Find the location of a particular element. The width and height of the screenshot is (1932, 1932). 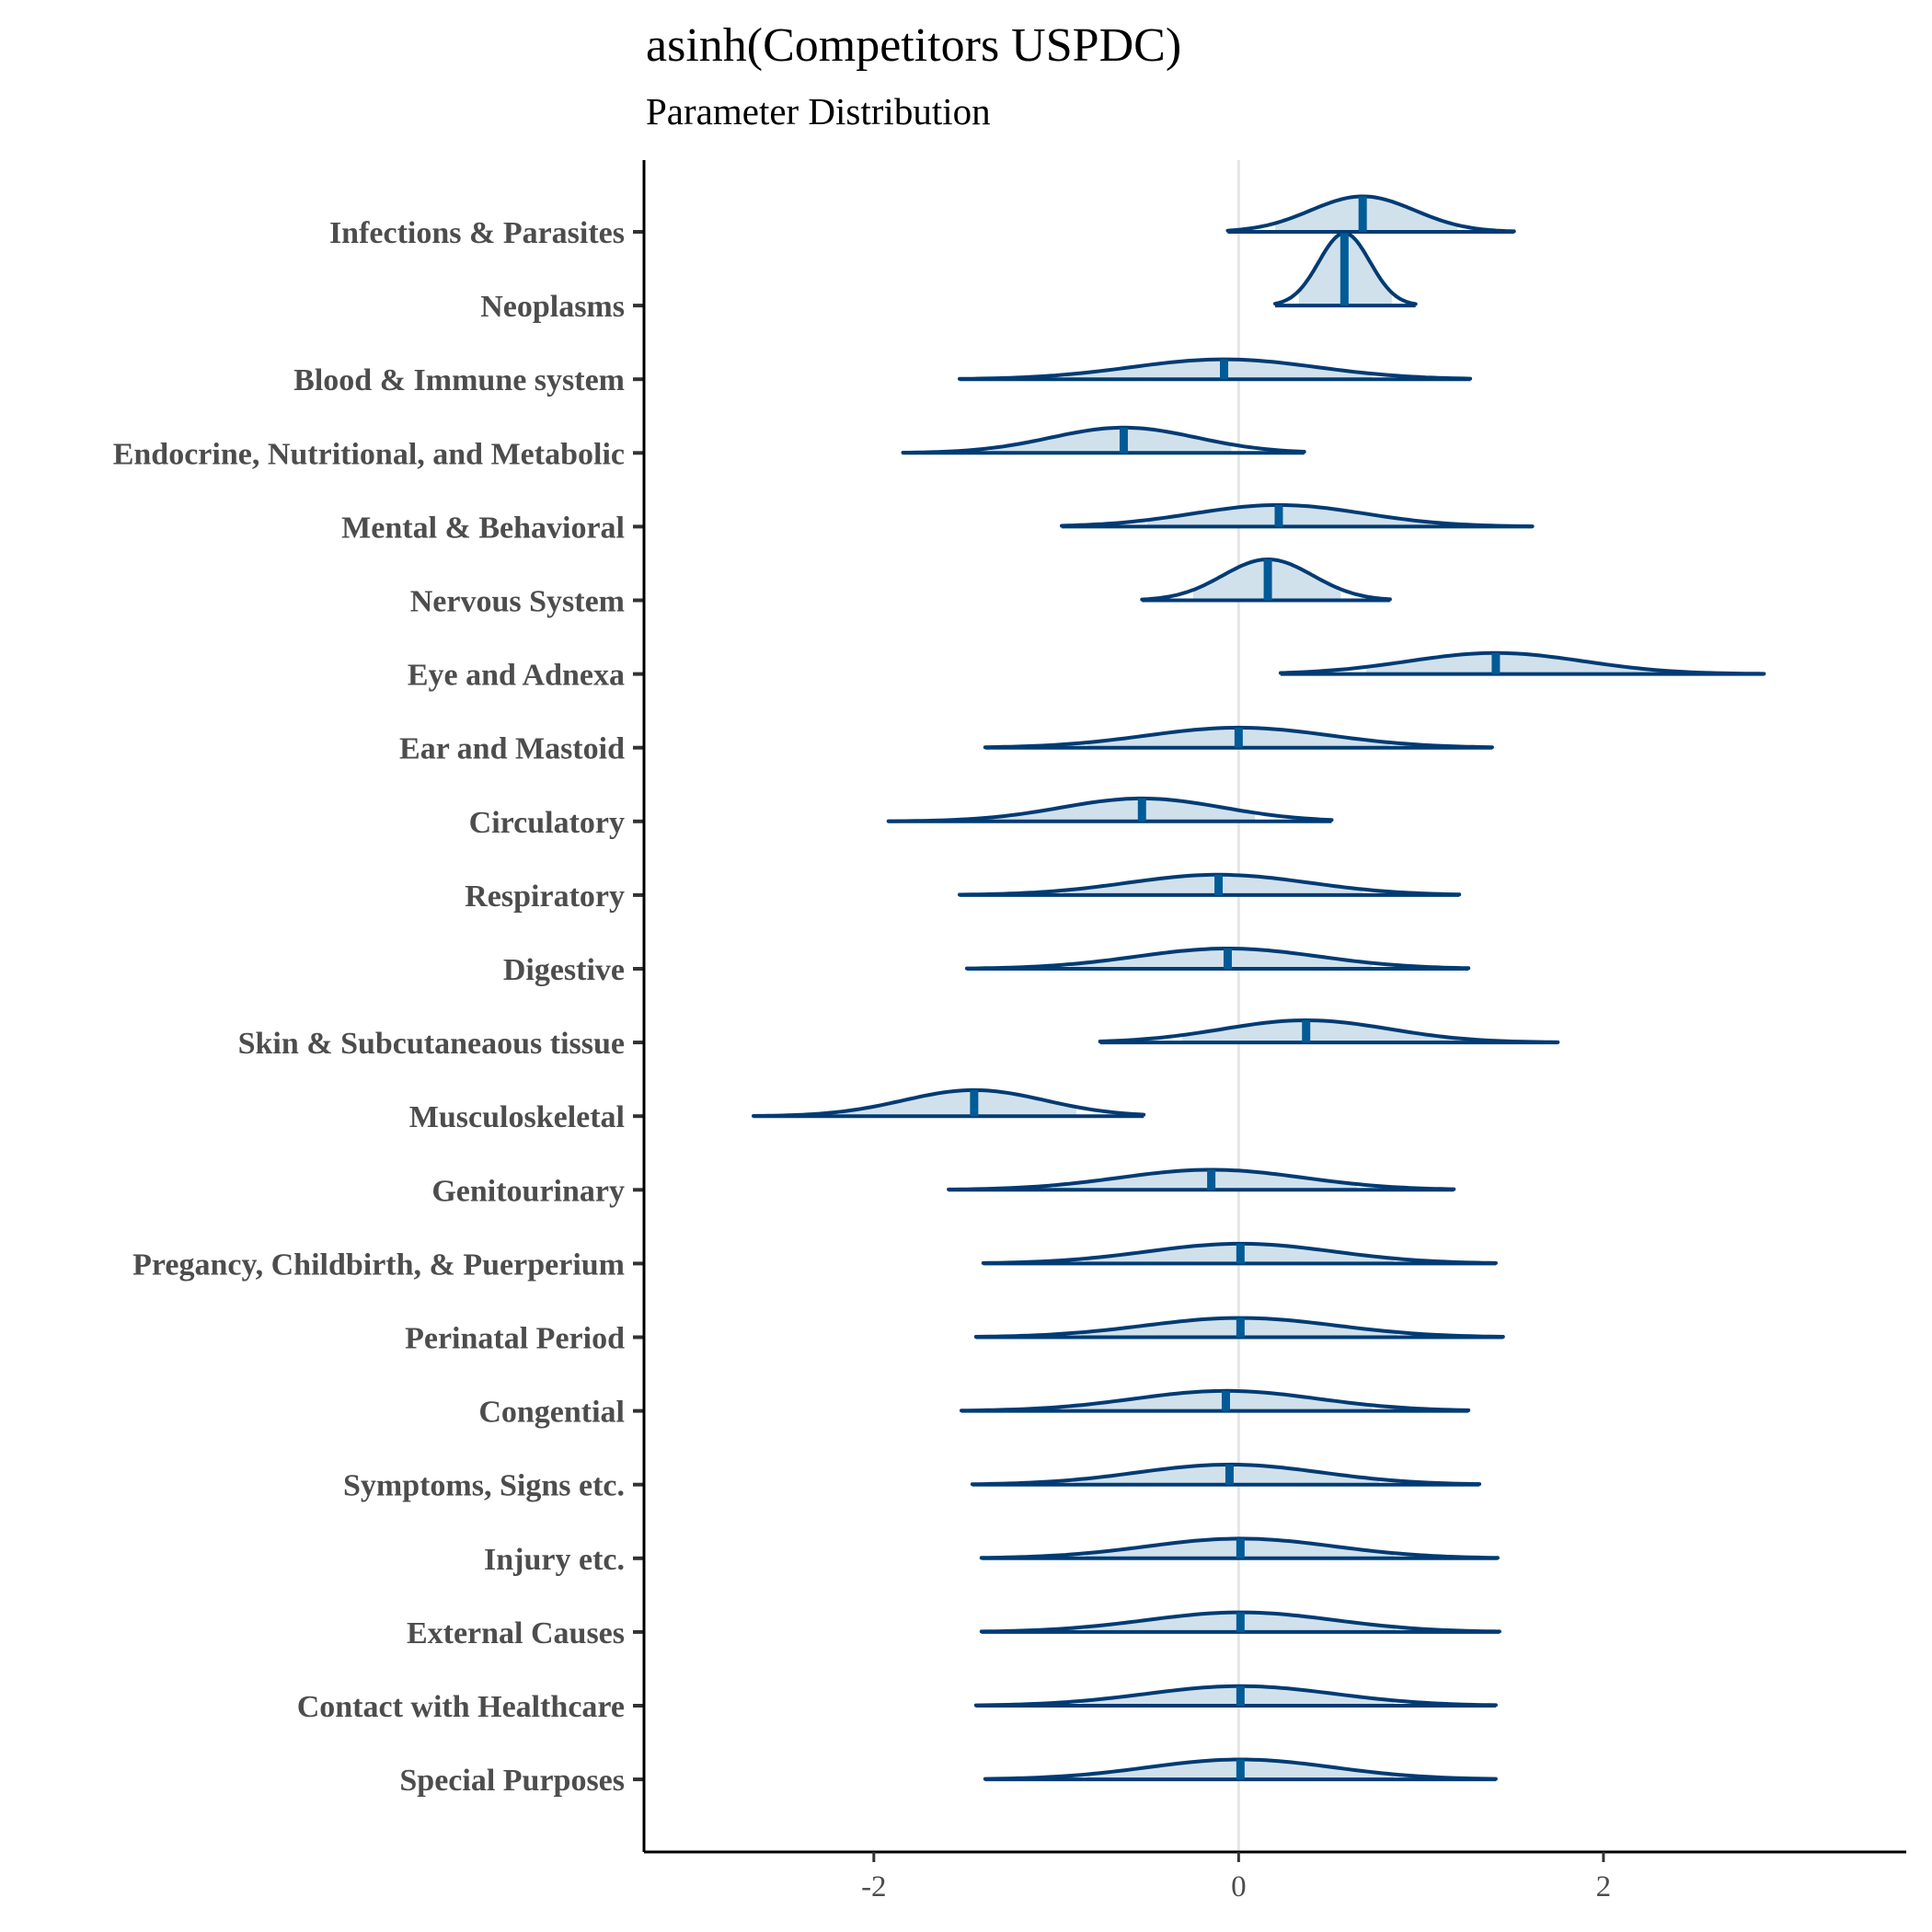

y-tick-label: Digestive is located at coordinates (564, 970).